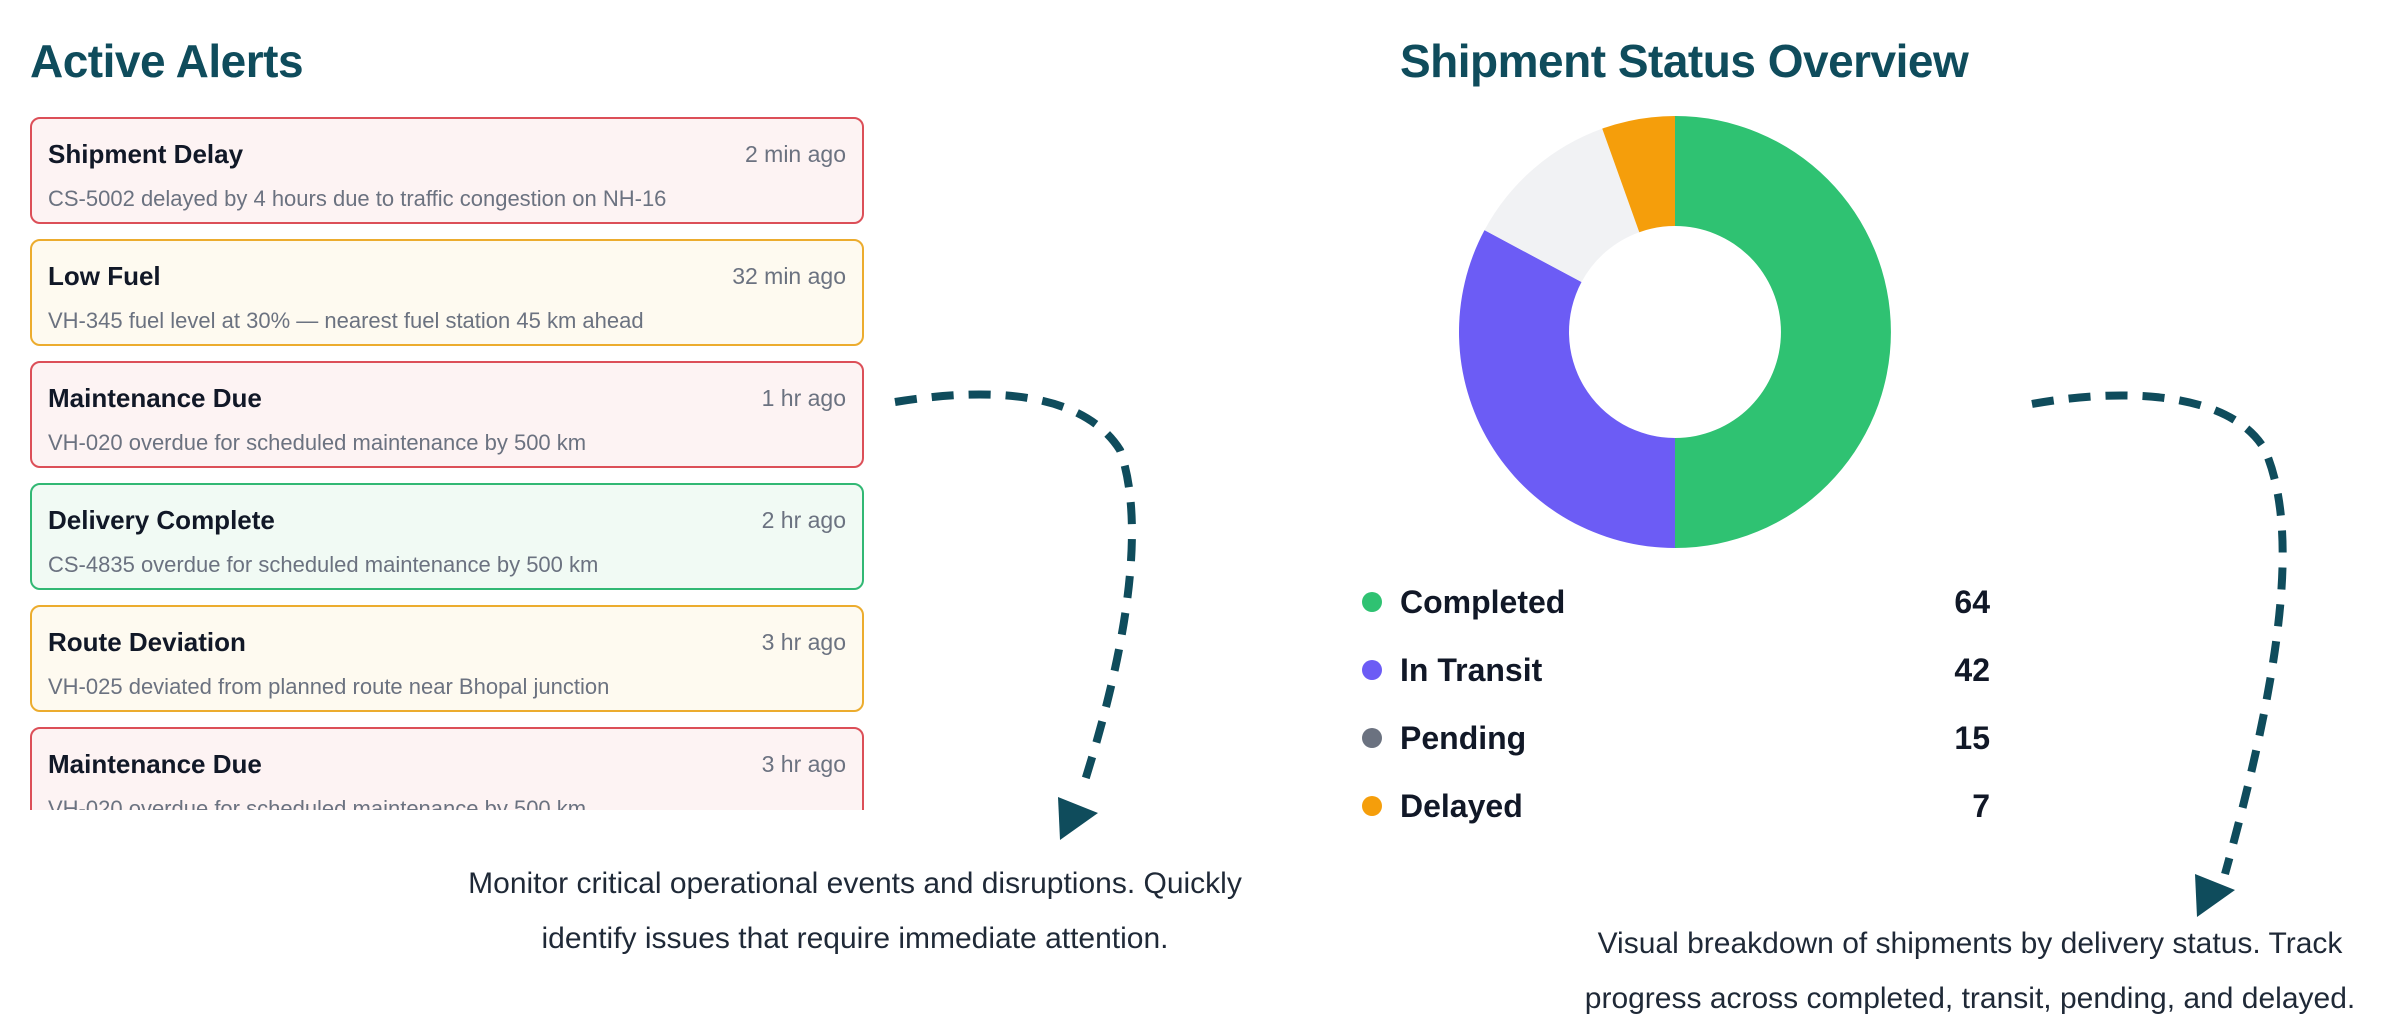 The image size is (2400, 1026). Describe the element at coordinates (803, 398) in the screenshot. I see `alert-time: 1 hr ago` at that location.